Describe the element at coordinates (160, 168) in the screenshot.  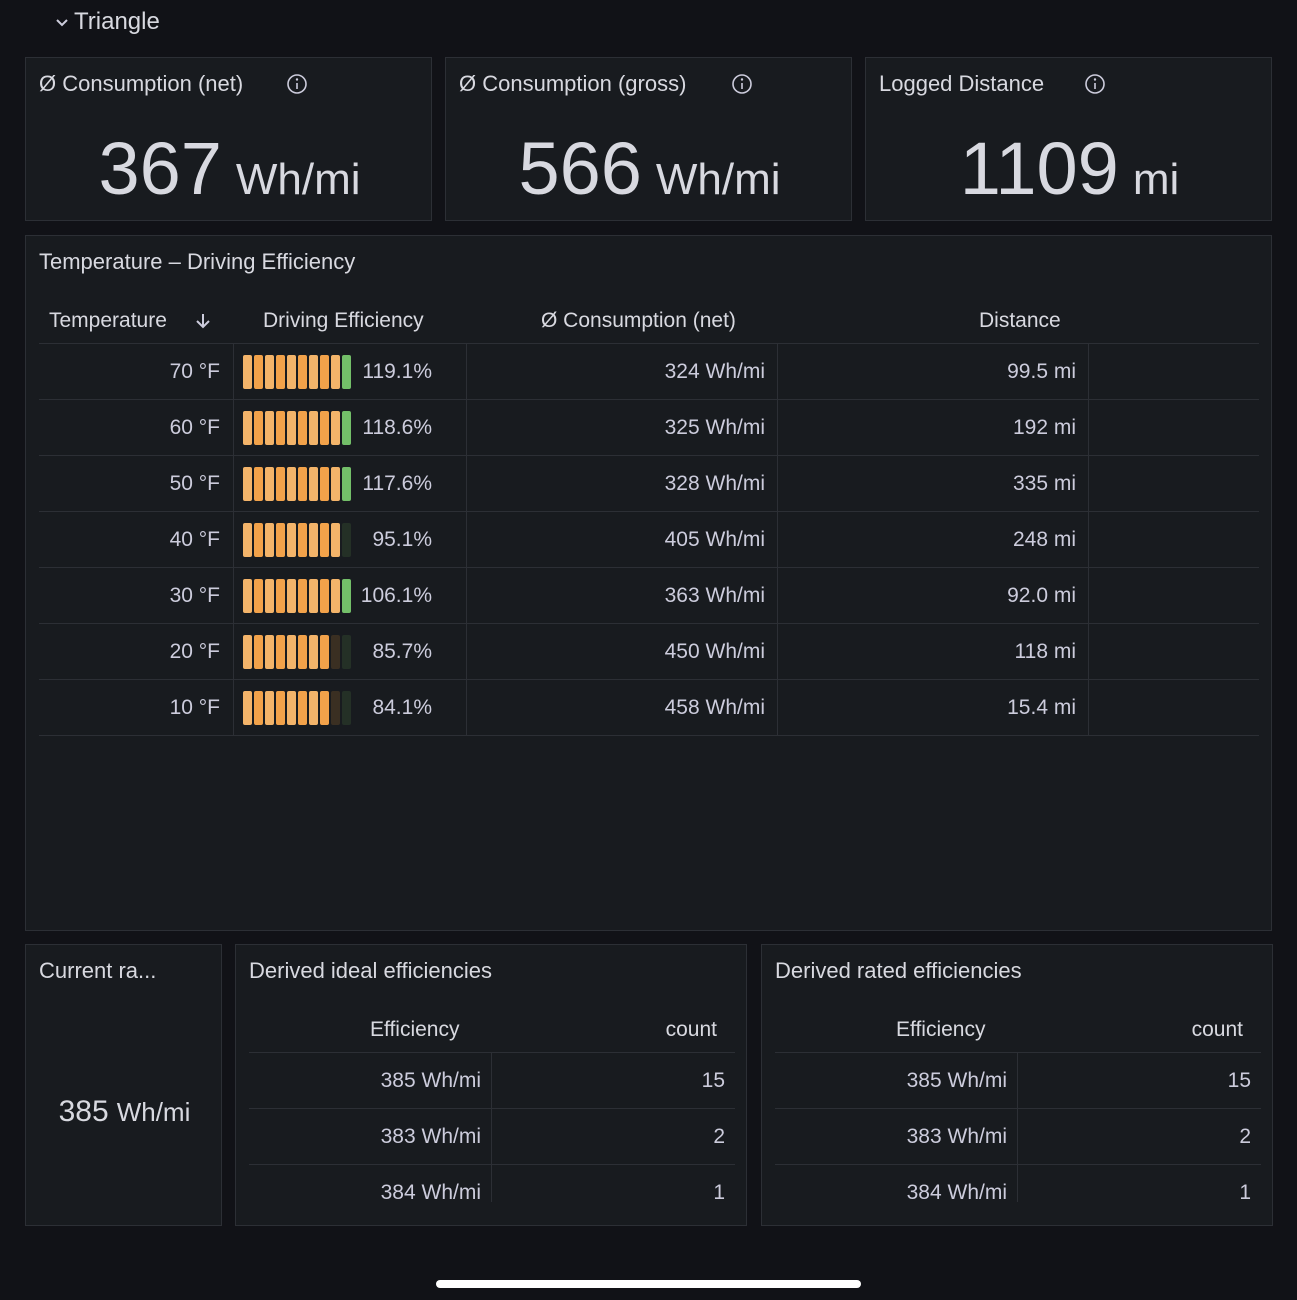
I see `stat-value: 367` at that location.